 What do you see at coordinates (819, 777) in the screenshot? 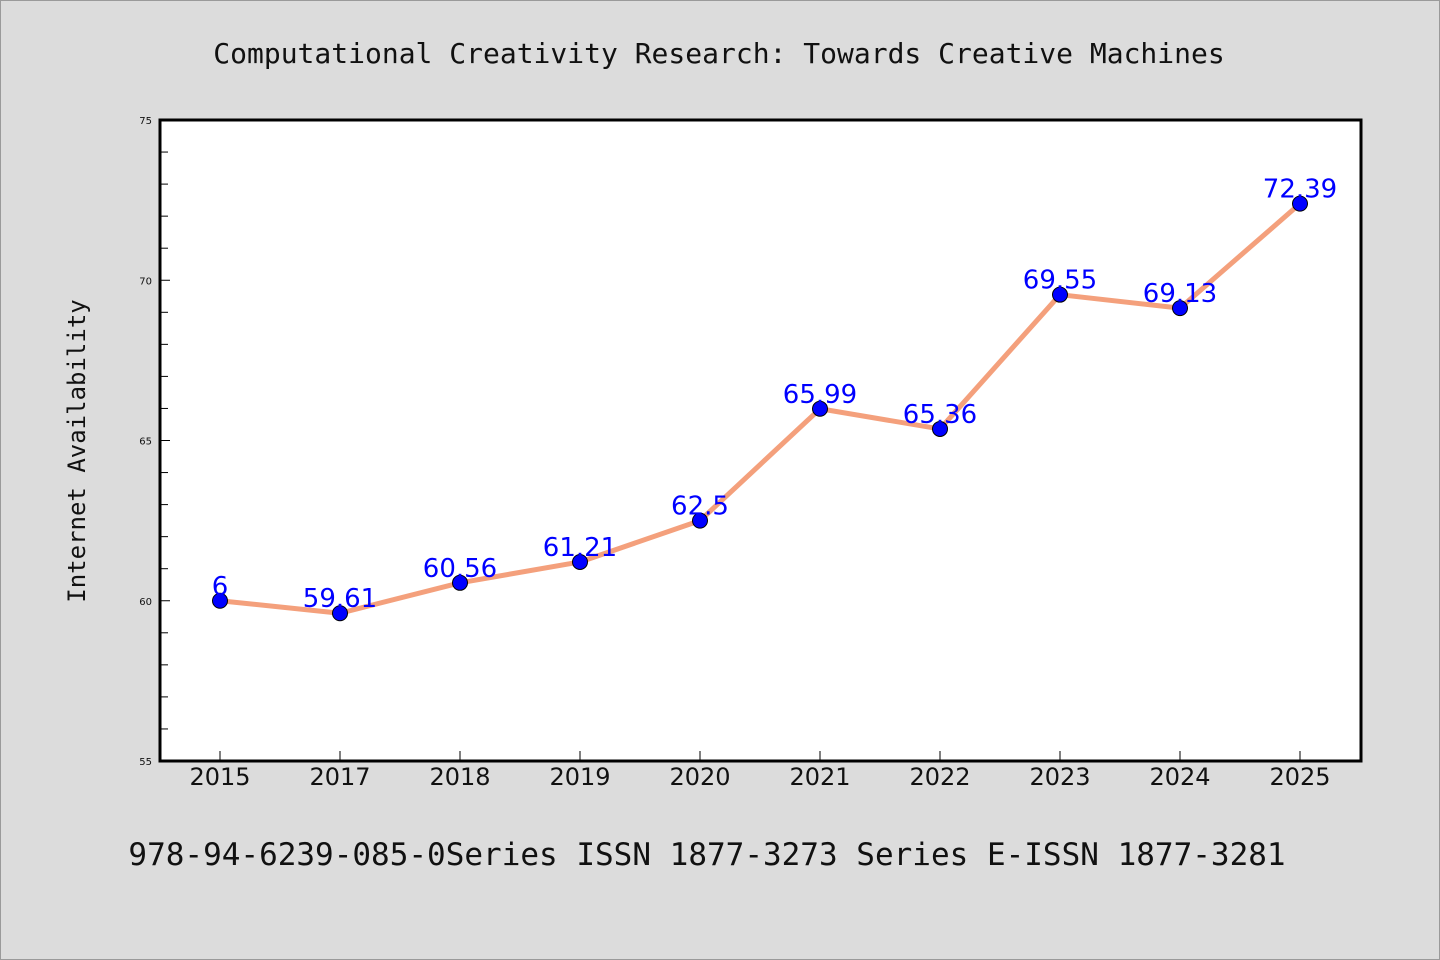
I see `x-tick-label: 2021` at bounding box center [819, 777].